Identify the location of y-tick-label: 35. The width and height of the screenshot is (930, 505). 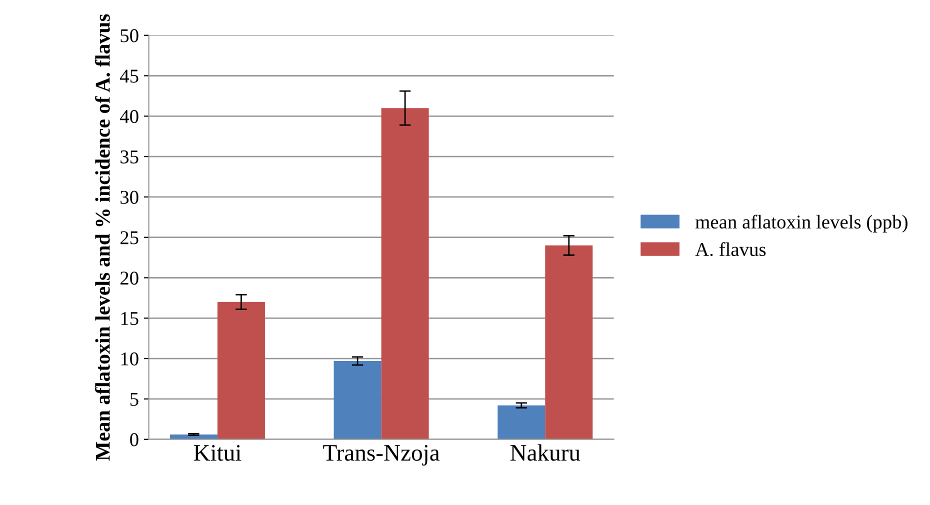
(129, 157).